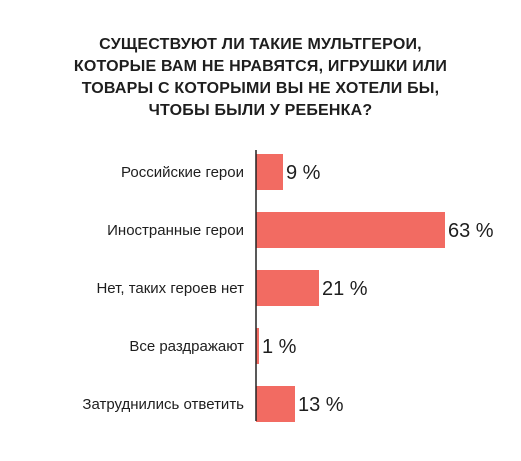 The image size is (521, 461). I want to click on category-label: Иностранные герои, so click(175, 230).